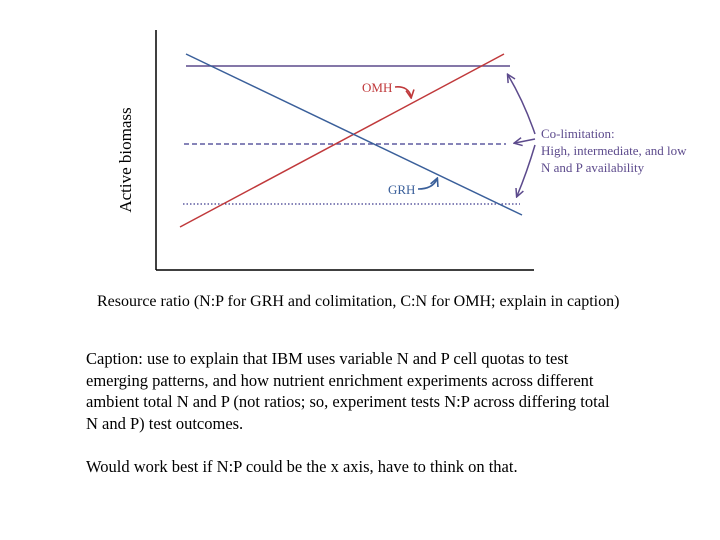 Image resolution: width=720 pixels, height=540 pixels. I want to click on colimitation-arrow-intermediate, so click(525, 141).